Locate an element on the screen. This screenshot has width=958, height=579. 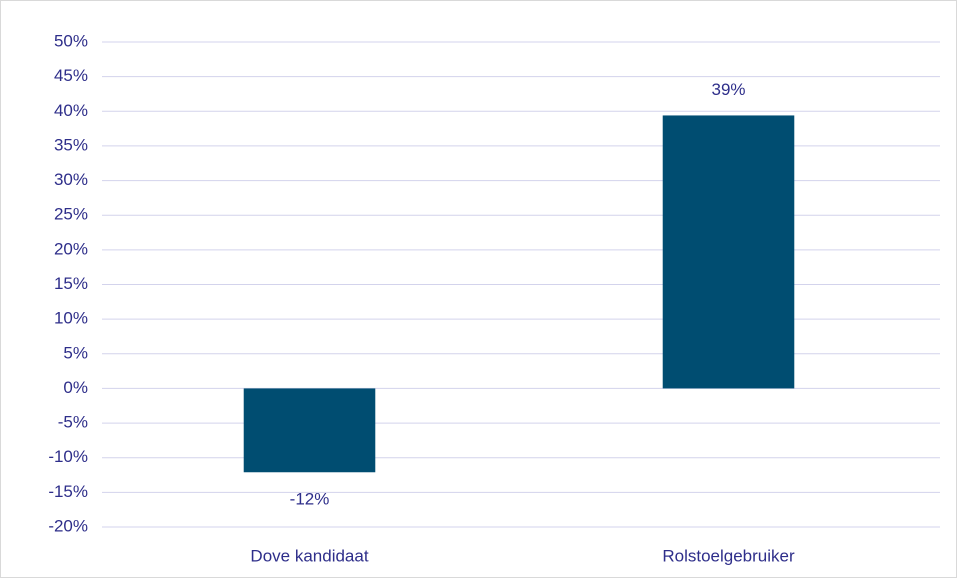
x-tick-label: Rolstoelgebruiker is located at coordinates (728, 555).